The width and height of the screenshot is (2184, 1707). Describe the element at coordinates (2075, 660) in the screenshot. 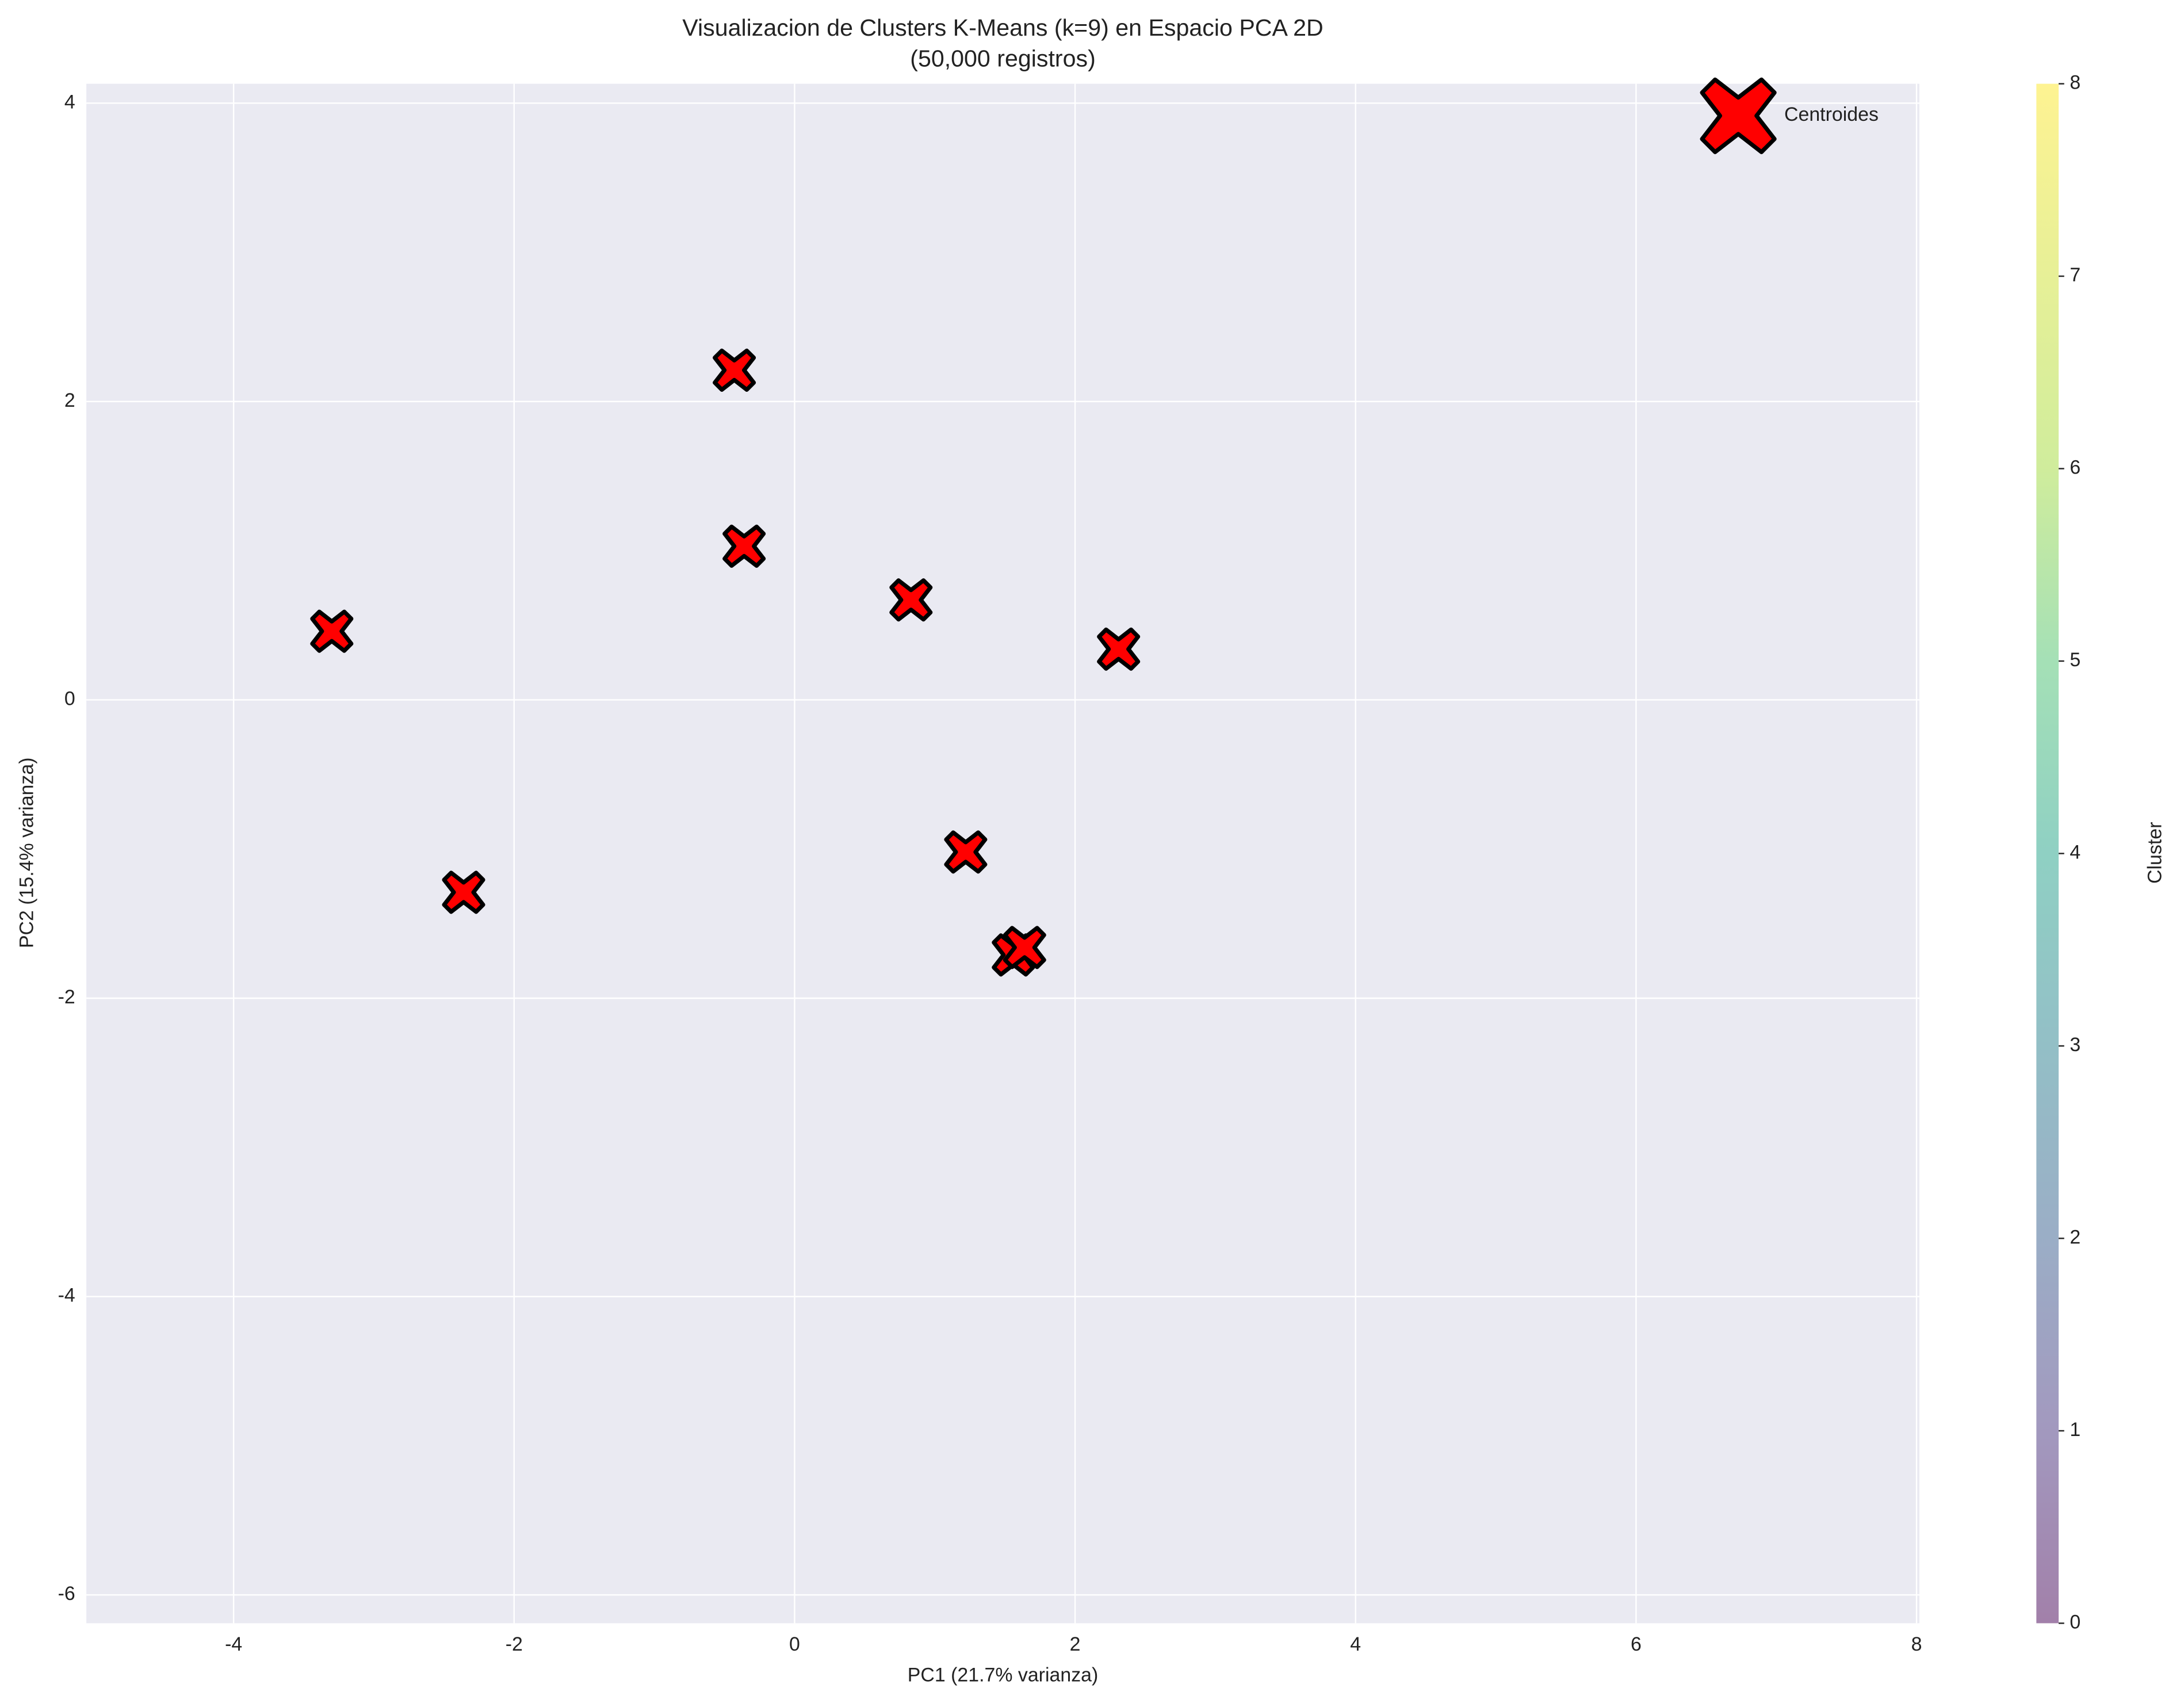

I see `colorbar-tick-label: 5` at that location.